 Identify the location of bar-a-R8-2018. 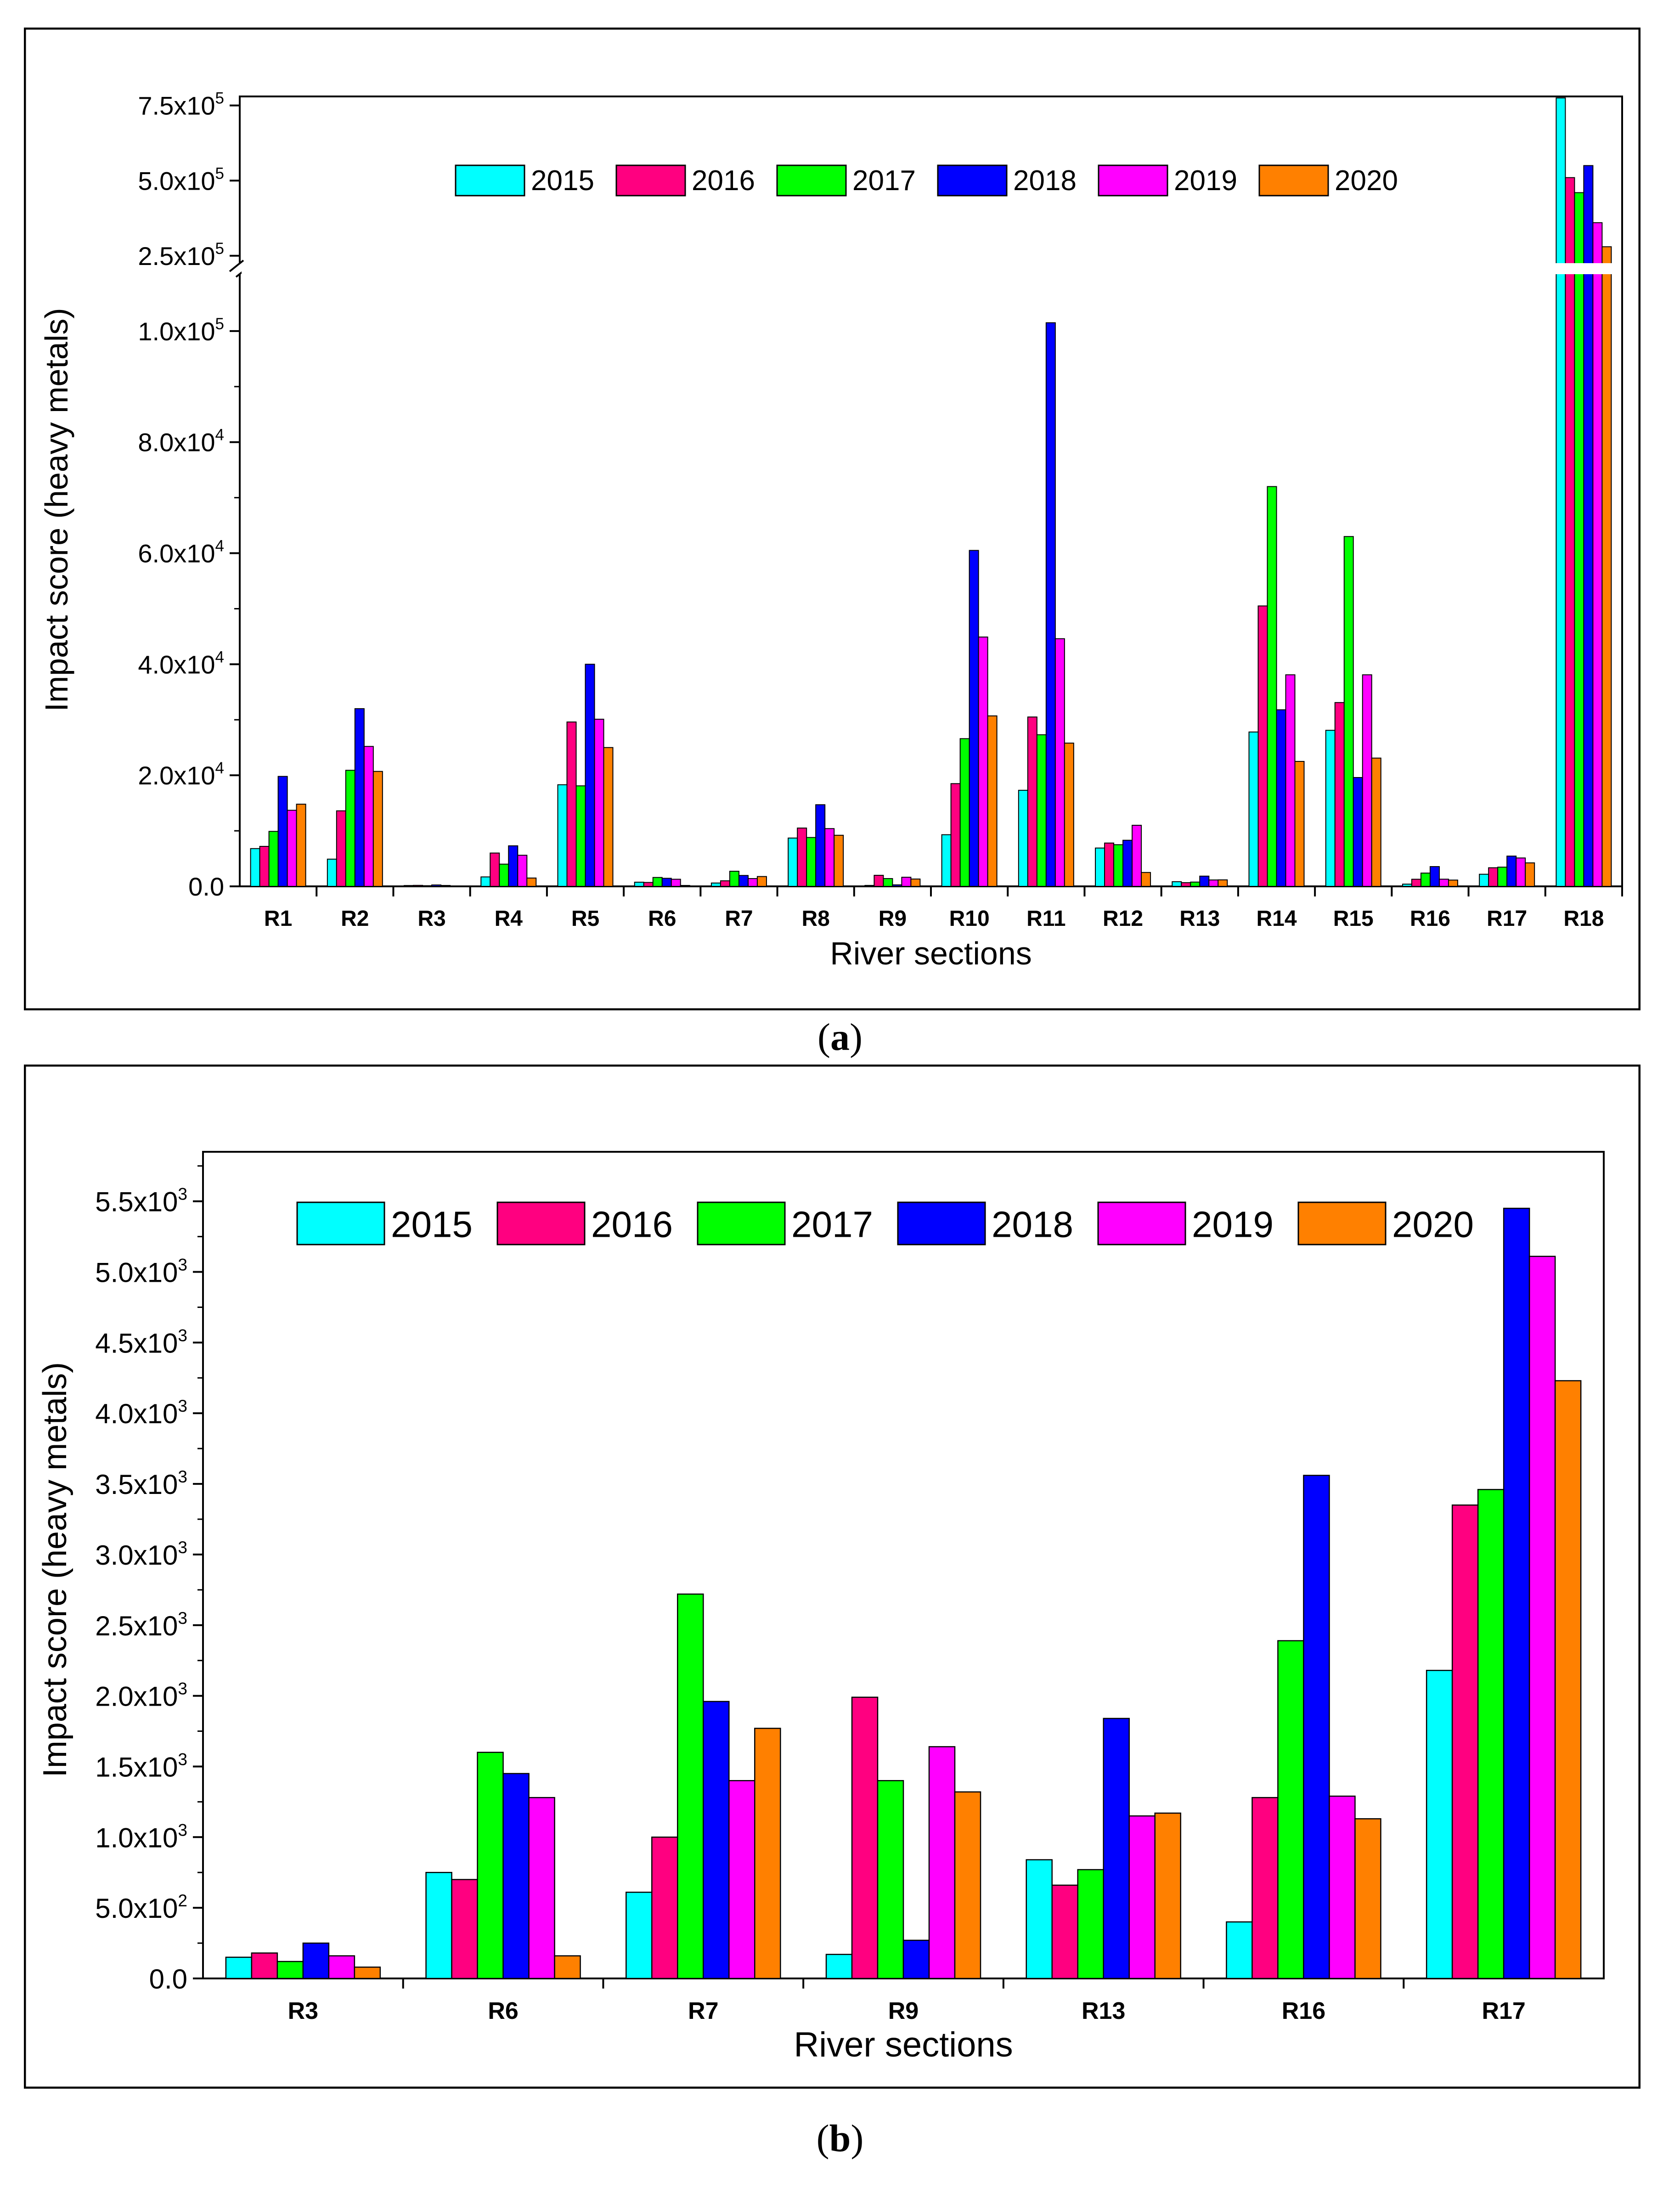
(820, 845).